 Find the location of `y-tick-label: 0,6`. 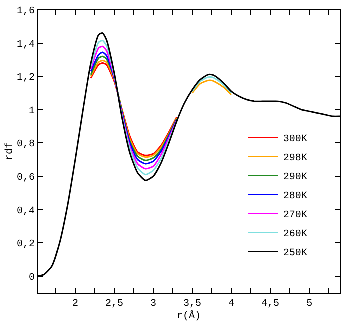

y-tick-label: 0,6 is located at coordinates (25, 178).